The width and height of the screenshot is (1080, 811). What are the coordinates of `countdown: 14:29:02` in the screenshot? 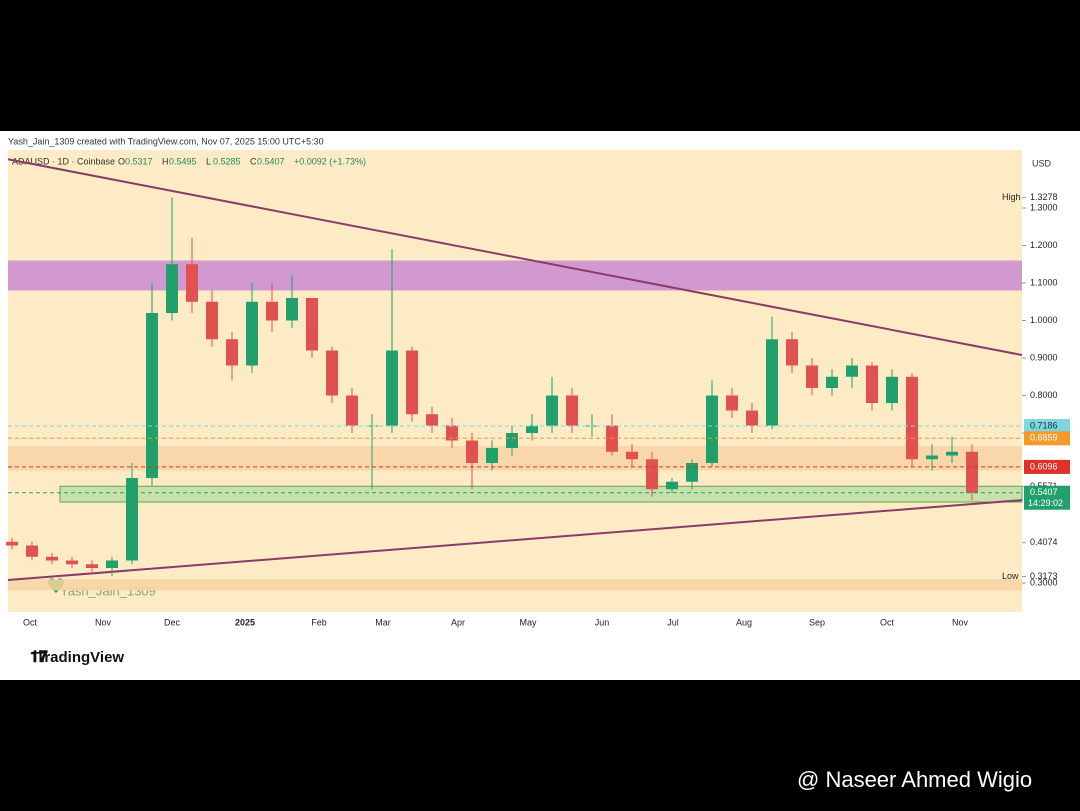 It's located at (1045, 503).